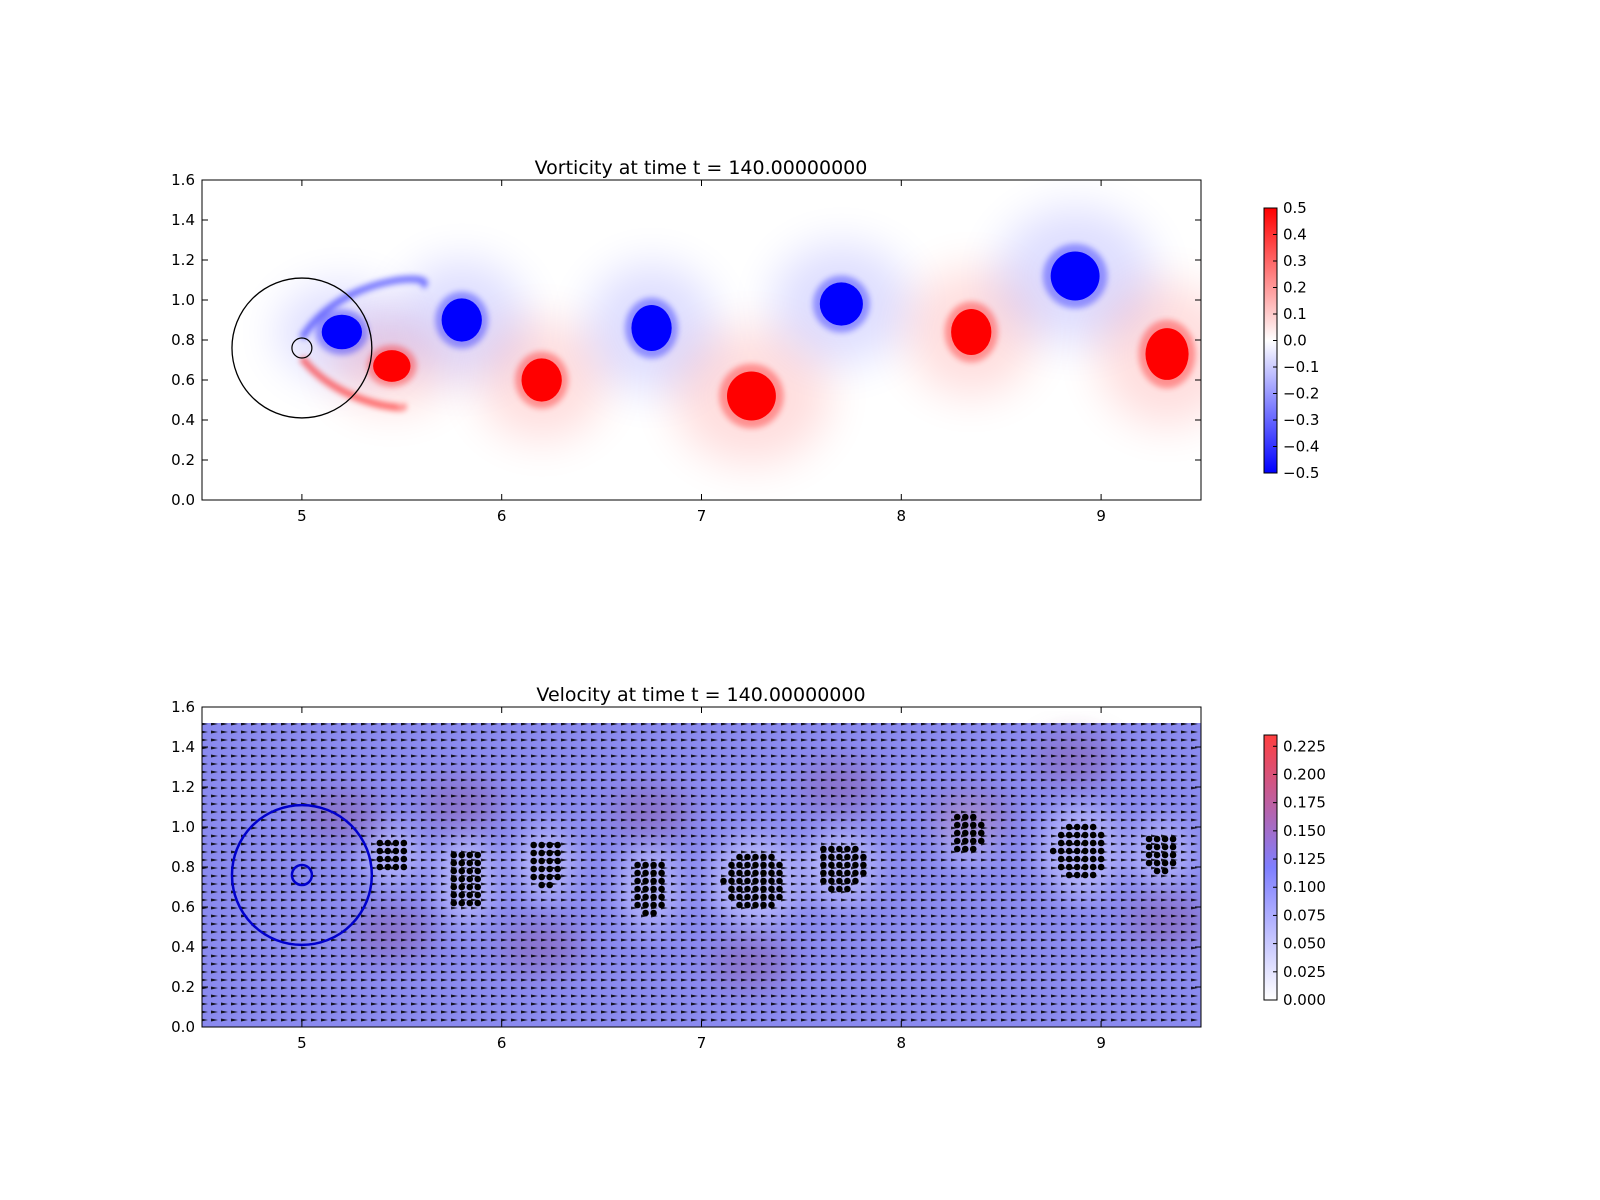 Image resolution: width=1600 pixels, height=1200 pixels. I want to click on velocity-tracer-points, so click(776, 865).